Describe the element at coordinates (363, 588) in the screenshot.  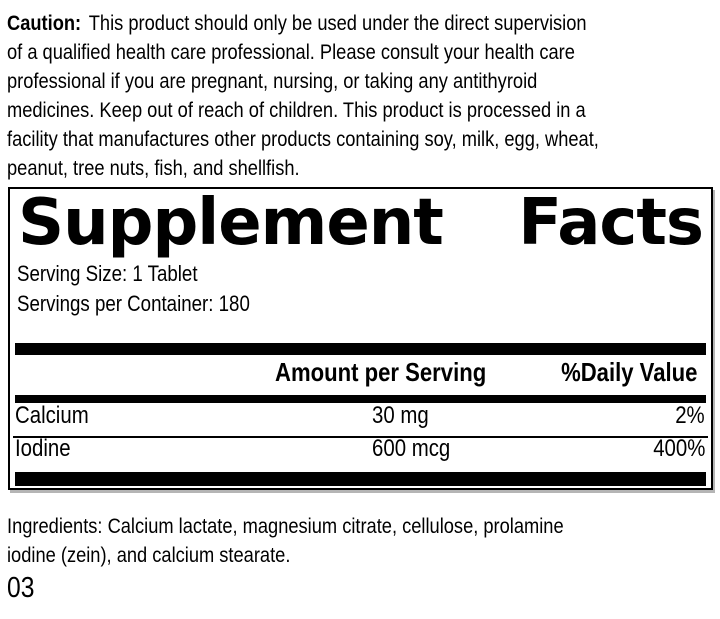
I see `product-code: 03` at that location.